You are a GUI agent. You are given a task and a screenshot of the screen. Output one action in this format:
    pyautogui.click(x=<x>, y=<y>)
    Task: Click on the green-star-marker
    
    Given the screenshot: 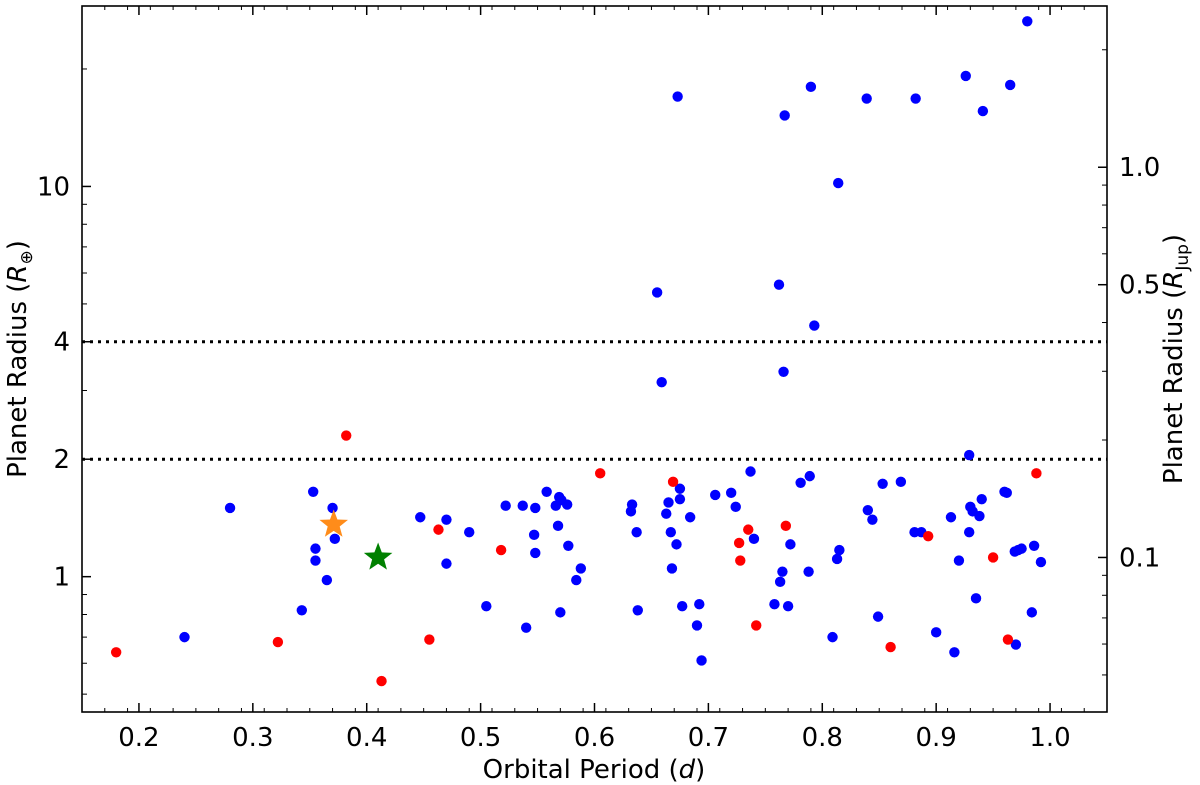 What is the action you would take?
    pyautogui.click(x=378, y=556)
    